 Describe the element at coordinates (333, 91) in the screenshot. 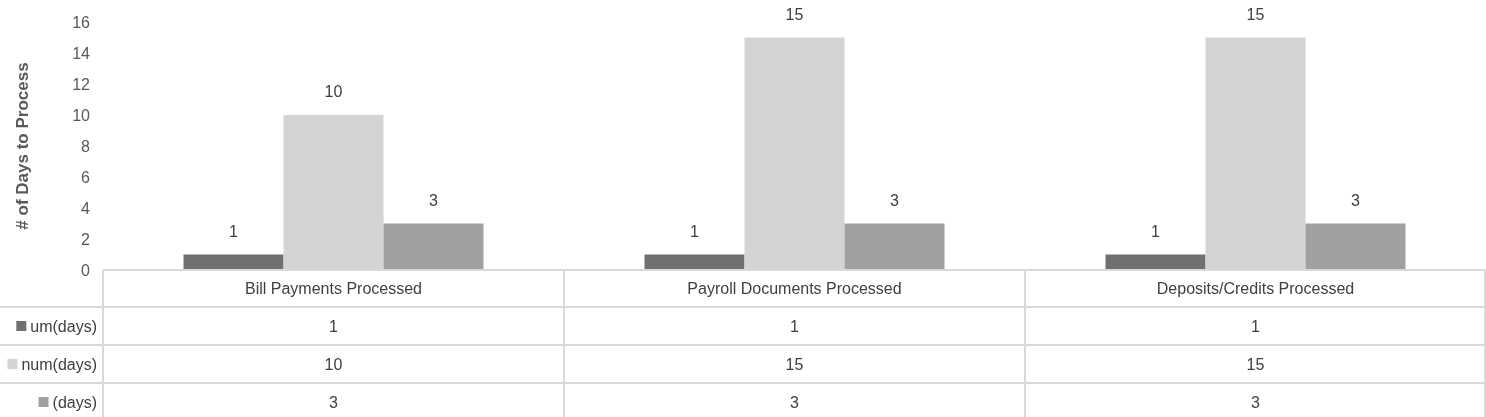

I see `data-label: 10` at that location.